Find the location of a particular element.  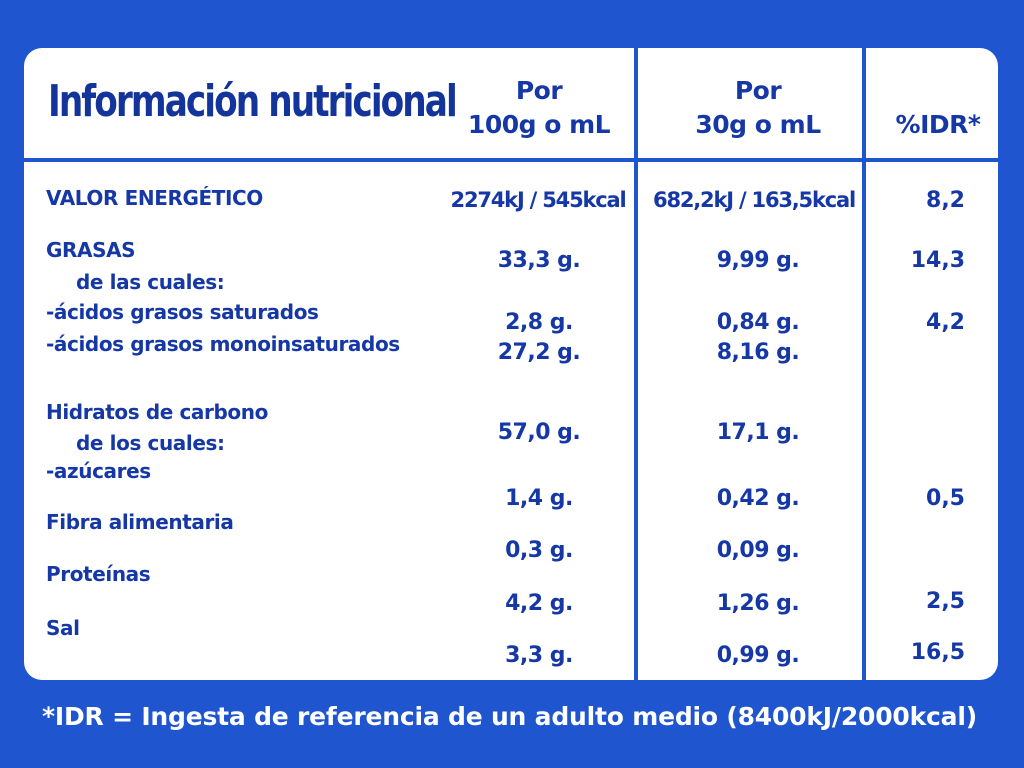

sugars-idr: 0,5 is located at coordinates (945, 498).